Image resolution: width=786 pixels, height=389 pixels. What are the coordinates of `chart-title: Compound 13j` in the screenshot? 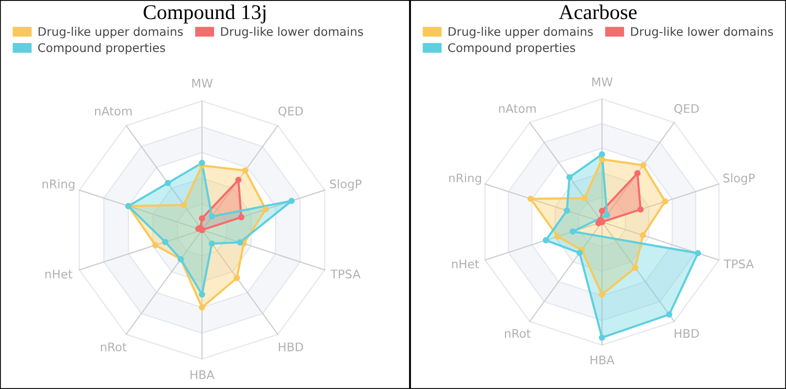 It's located at (205, 14).